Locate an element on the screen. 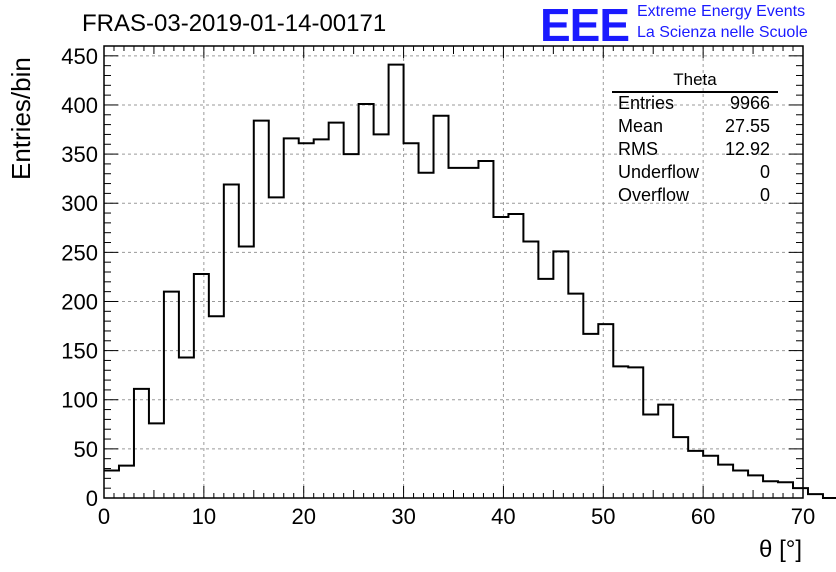  x-tick-label: 10 is located at coordinates (204, 516).